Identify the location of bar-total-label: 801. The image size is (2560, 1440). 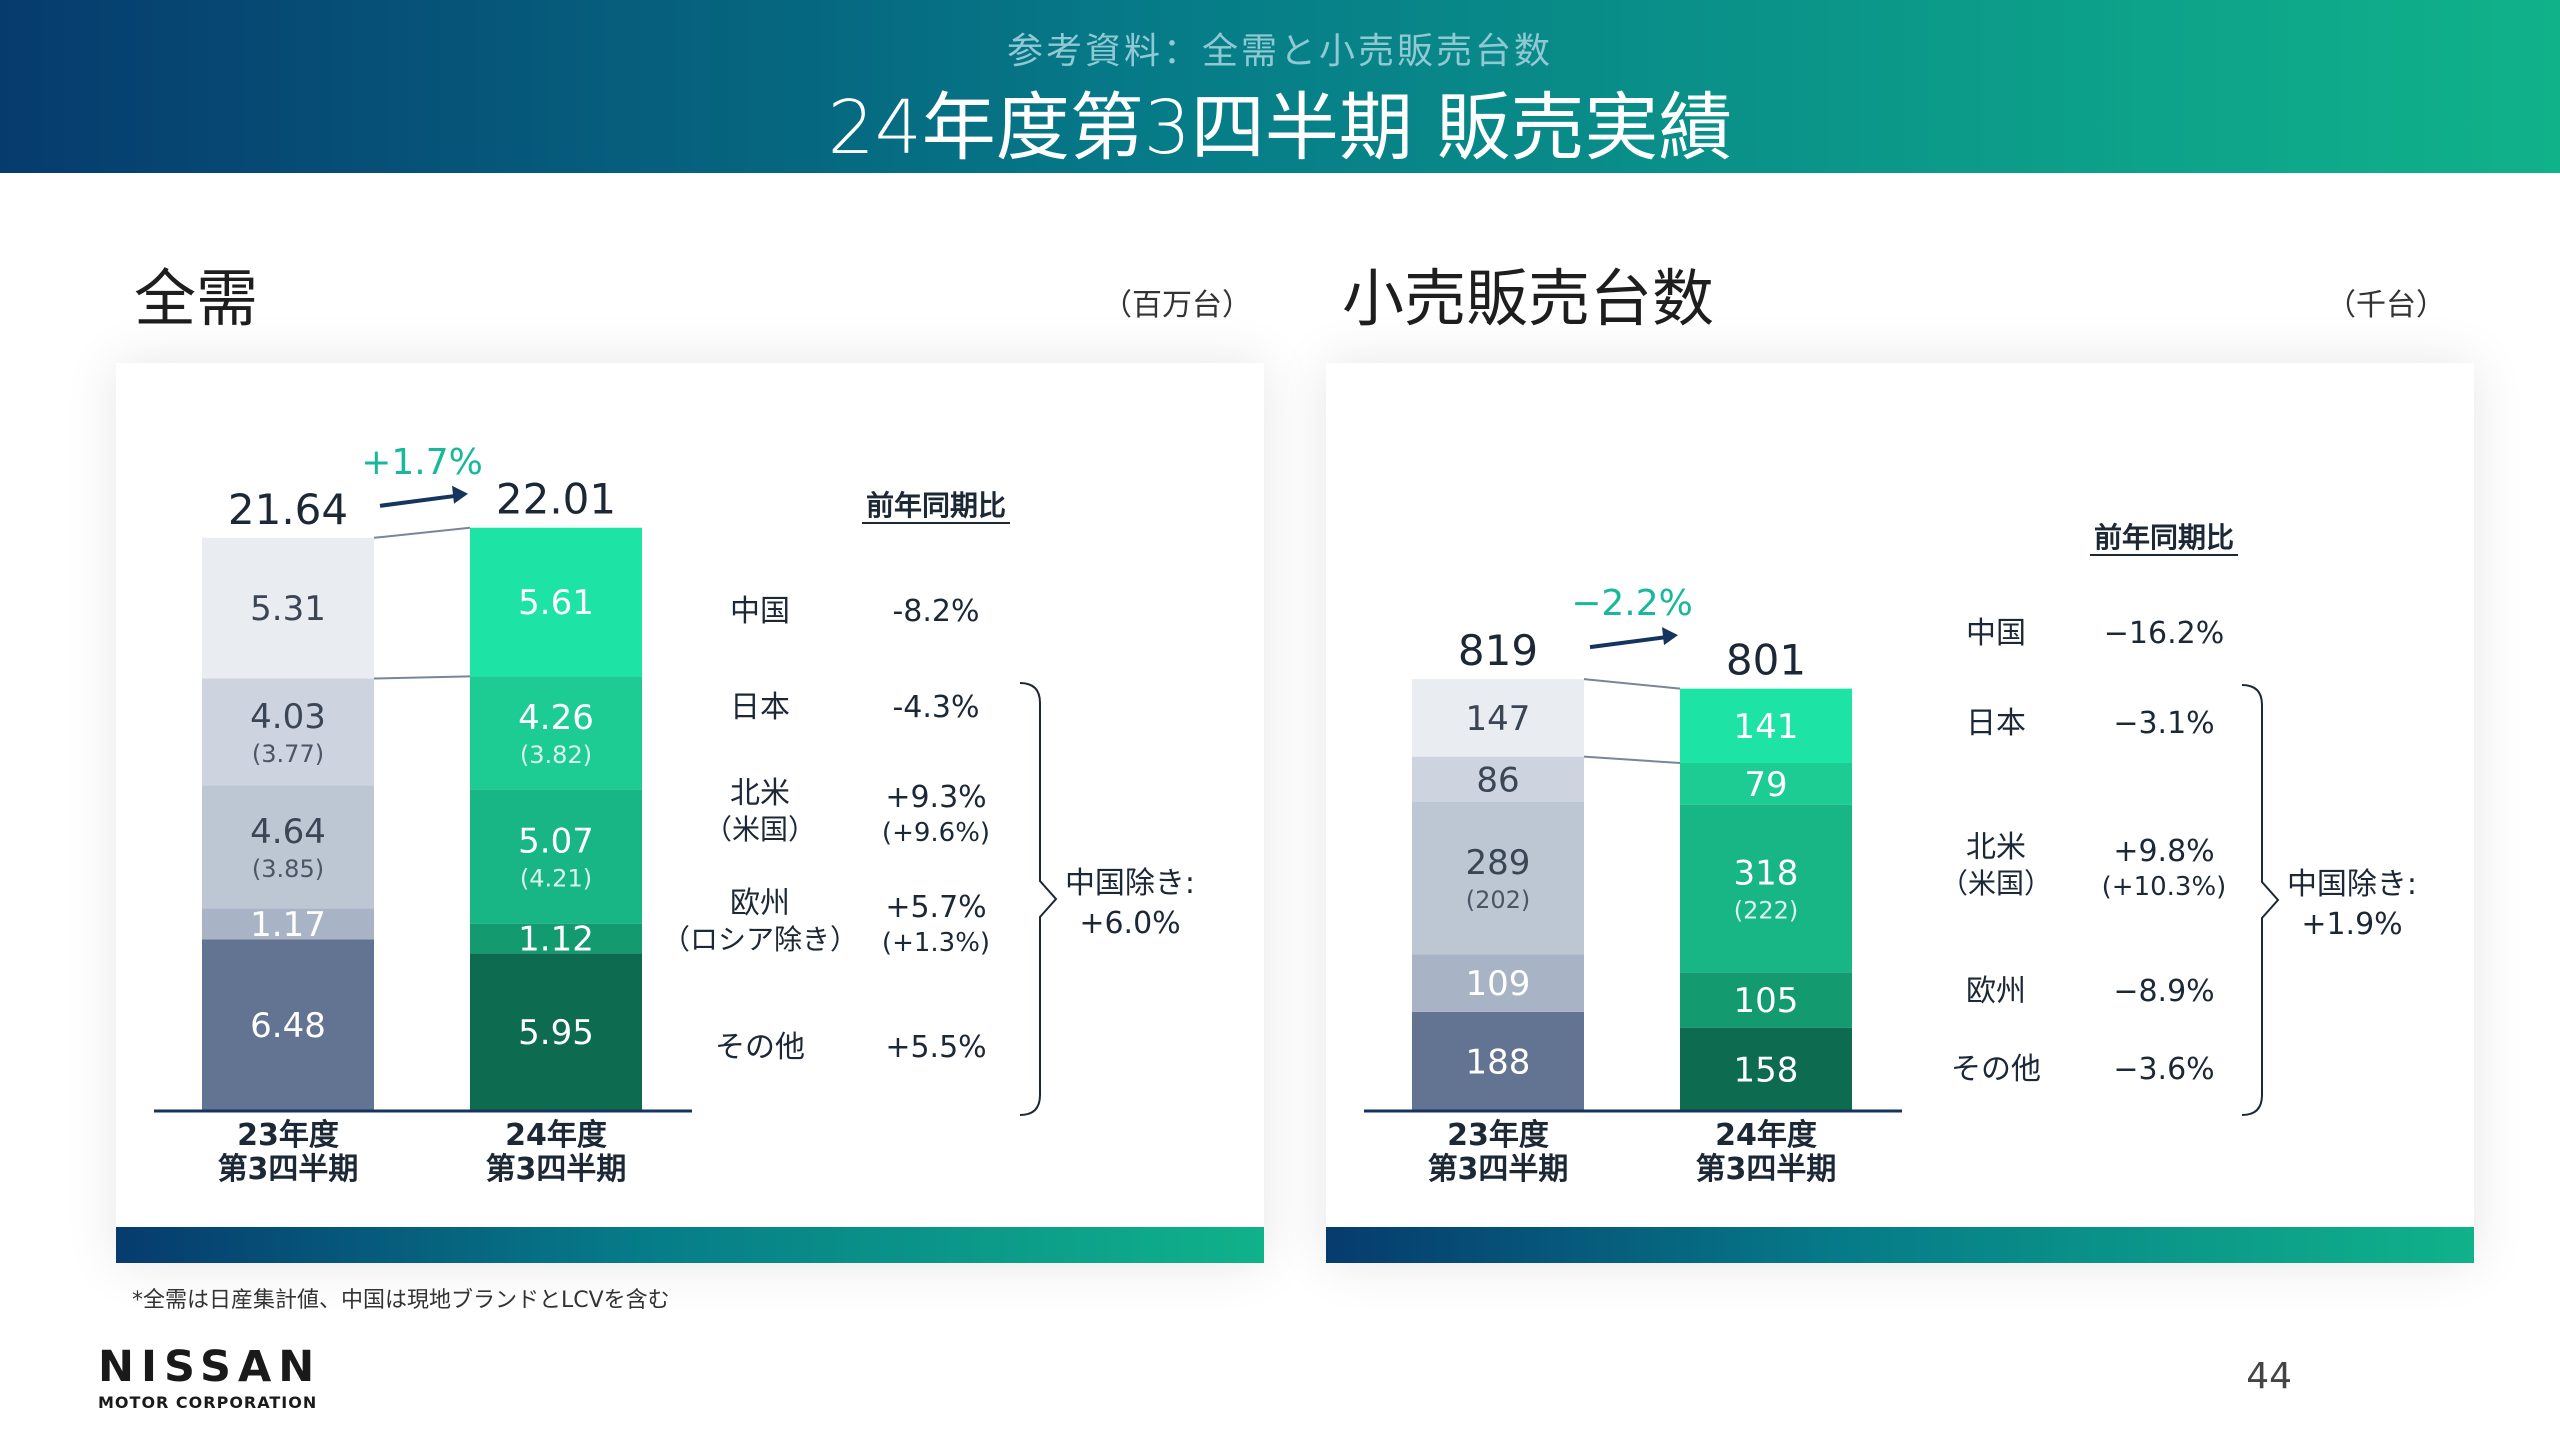
(1766, 660).